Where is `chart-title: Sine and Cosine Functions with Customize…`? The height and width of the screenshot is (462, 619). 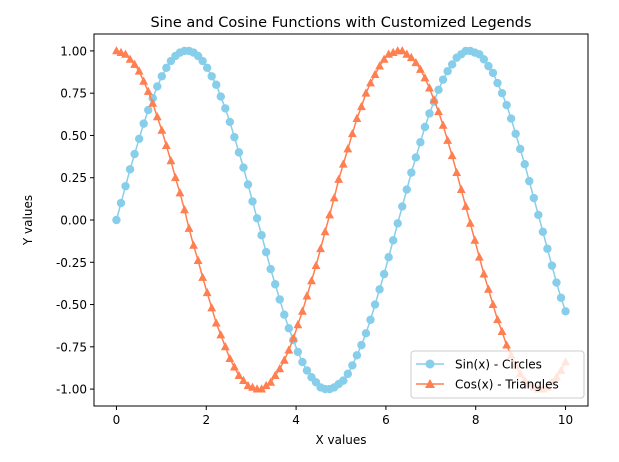
chart-title: Sine and Cosine Functions with Customize… is located at coordinates (340, 23).